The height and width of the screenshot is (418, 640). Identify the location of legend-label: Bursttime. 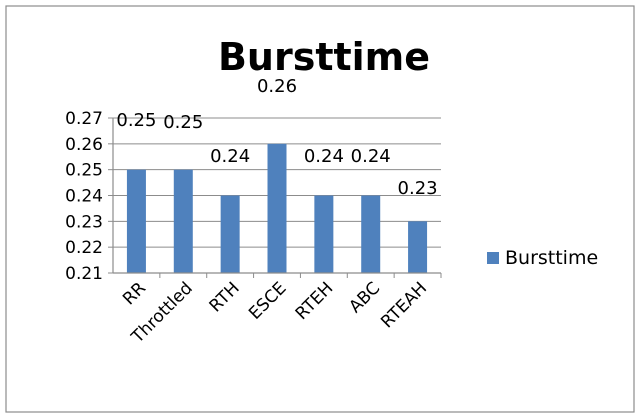
(551, 258).